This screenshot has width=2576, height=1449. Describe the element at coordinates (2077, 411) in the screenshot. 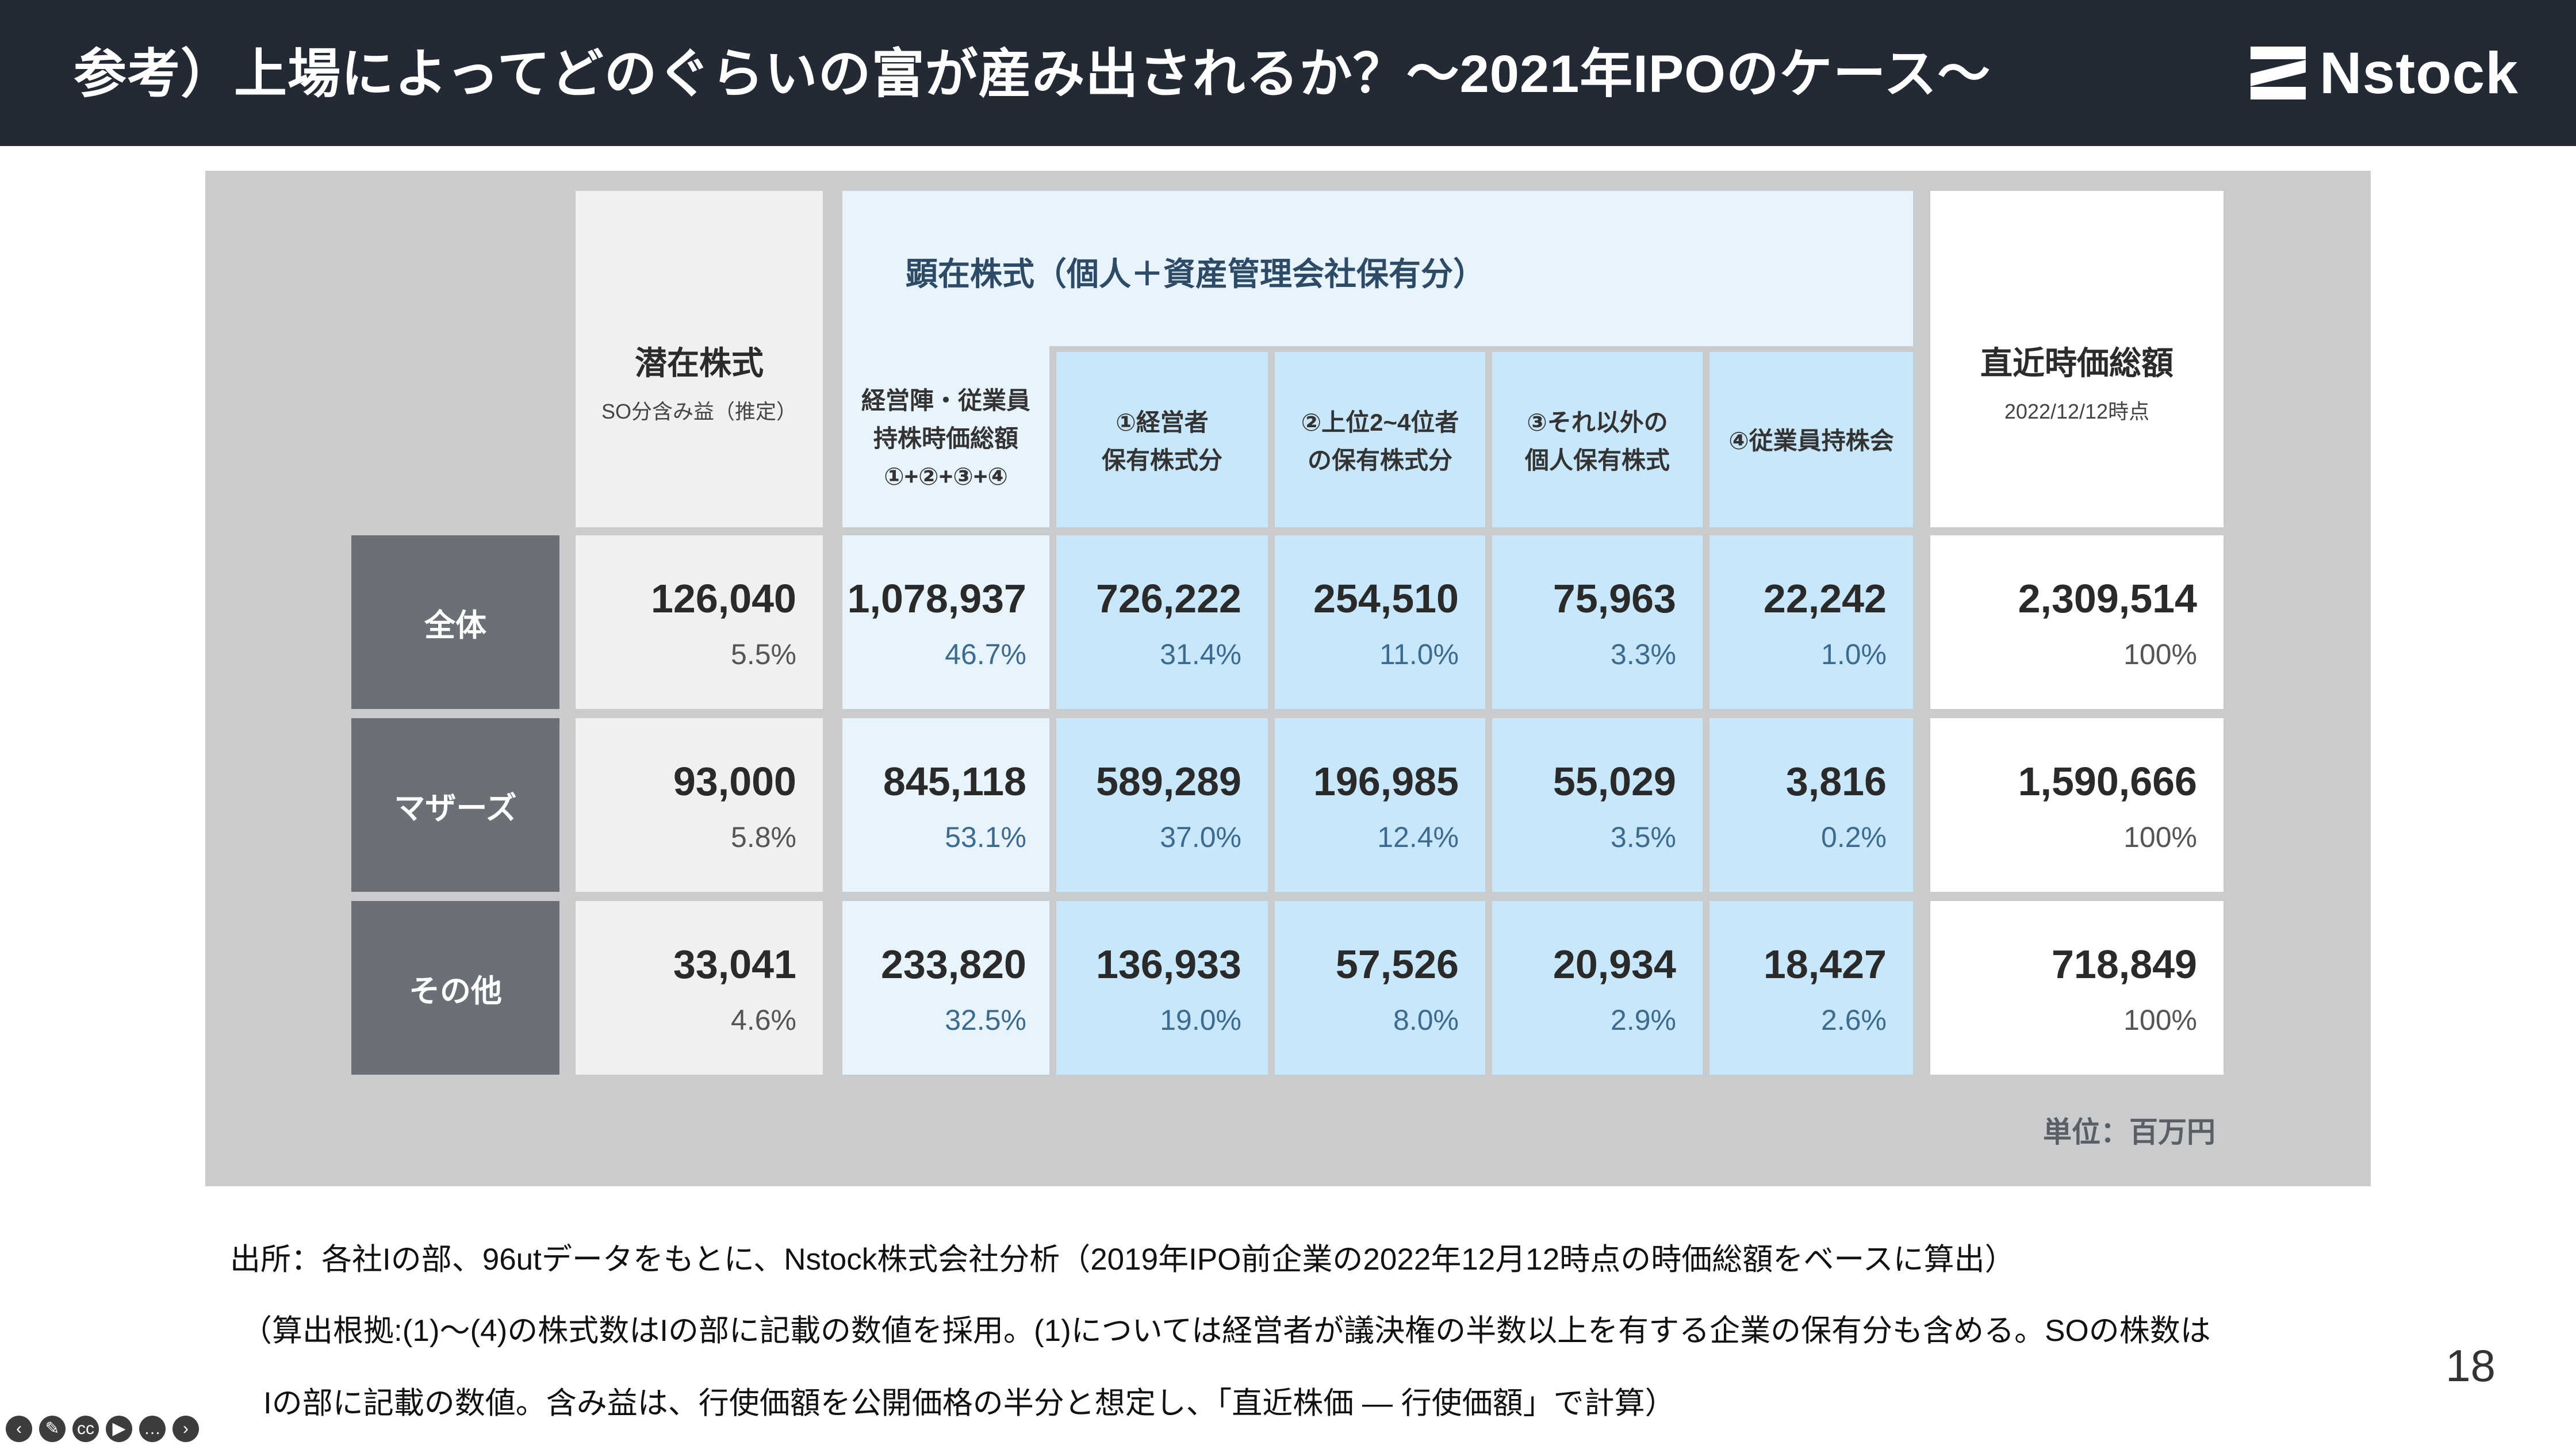

I see `header-market-sub: 2022/12/12時点` at that location.